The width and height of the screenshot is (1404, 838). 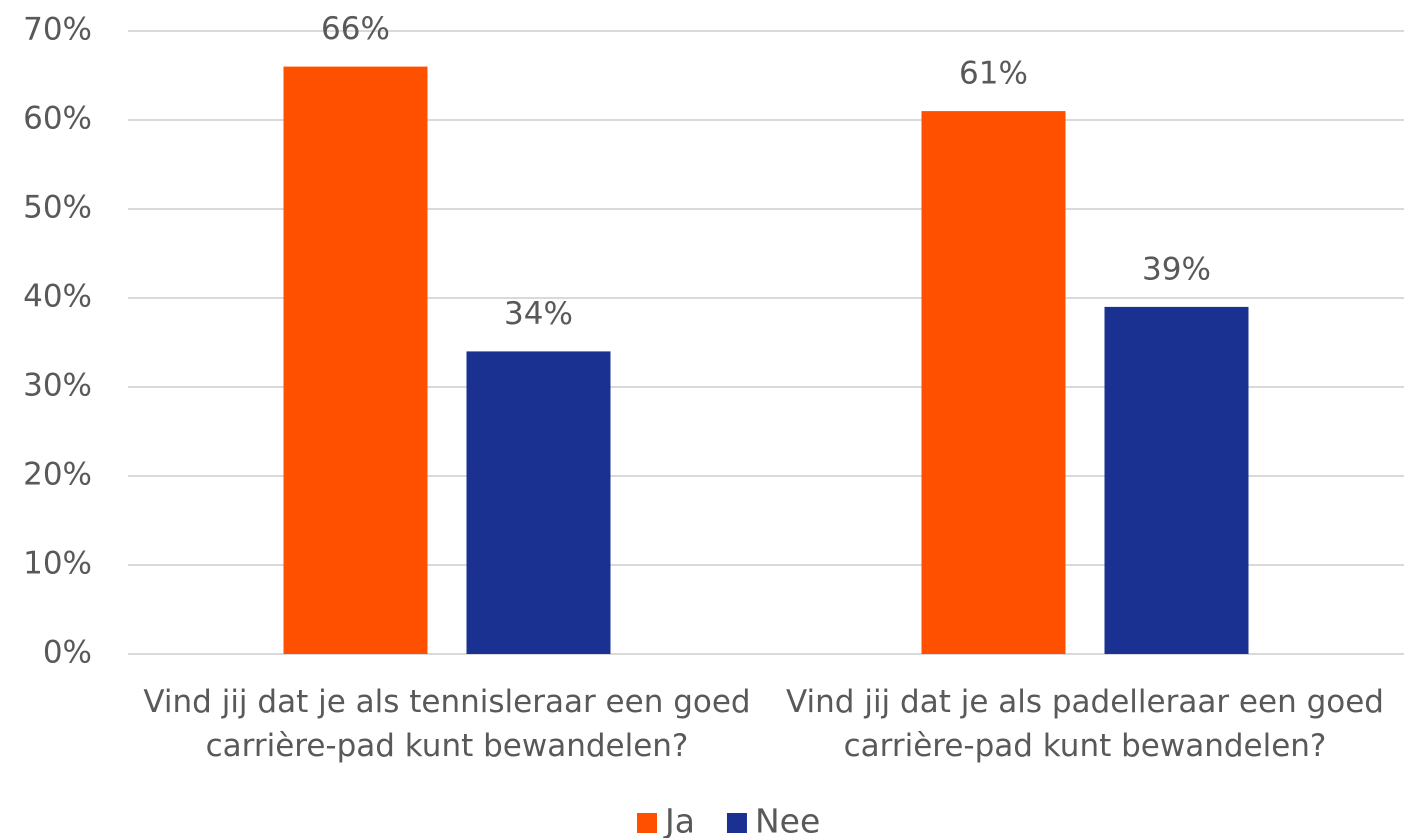 I want to click on y-tick-label: 10%, so click(x=57, y=564).